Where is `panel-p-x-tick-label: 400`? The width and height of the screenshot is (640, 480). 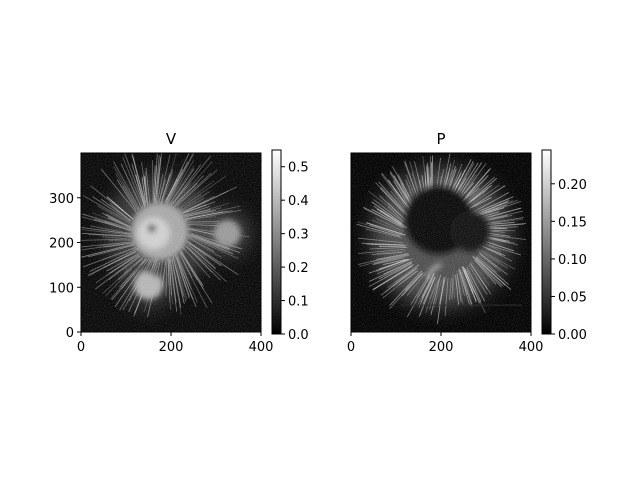
panel-p-x-tick-label: 400 is located at coordinates (531, 347).